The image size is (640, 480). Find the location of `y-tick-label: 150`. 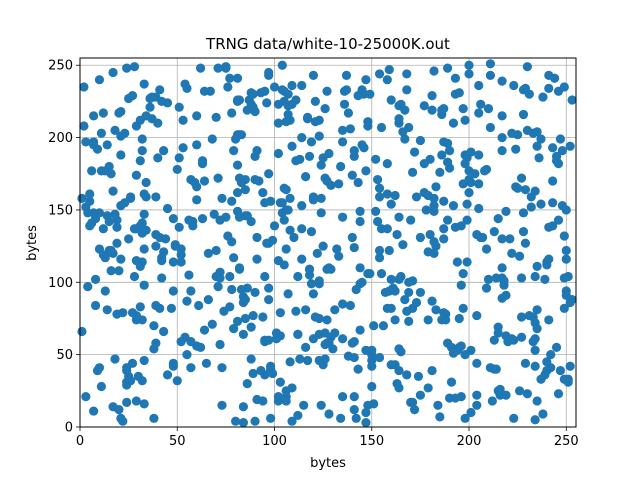

y-tick-label: 150 is located at coordinates (60, 210).